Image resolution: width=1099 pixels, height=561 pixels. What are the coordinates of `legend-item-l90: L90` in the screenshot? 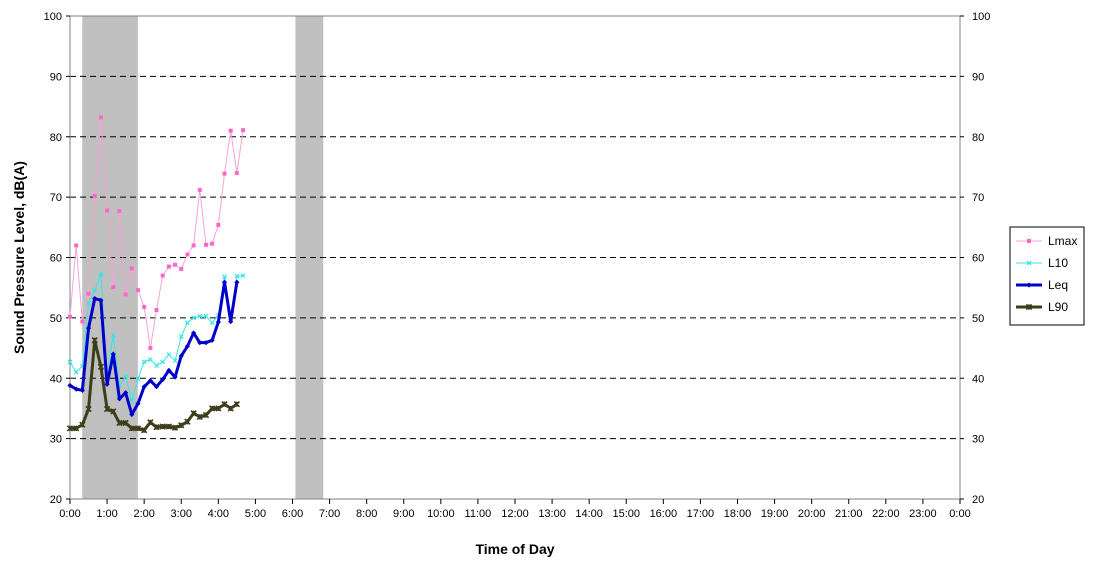 It's located at (1042, 307).